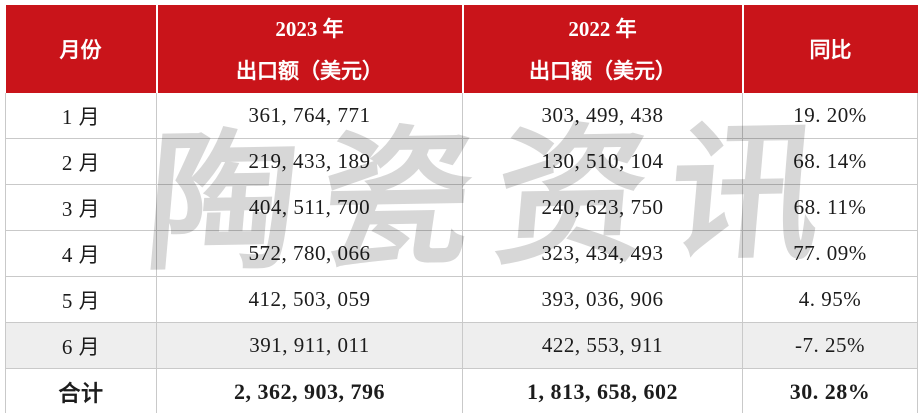 The image size is (922, 413). Describe the element at coordinates (602, 116) in the screenshot. I see `export-2022-cell: 303, 499, 438` at that location.